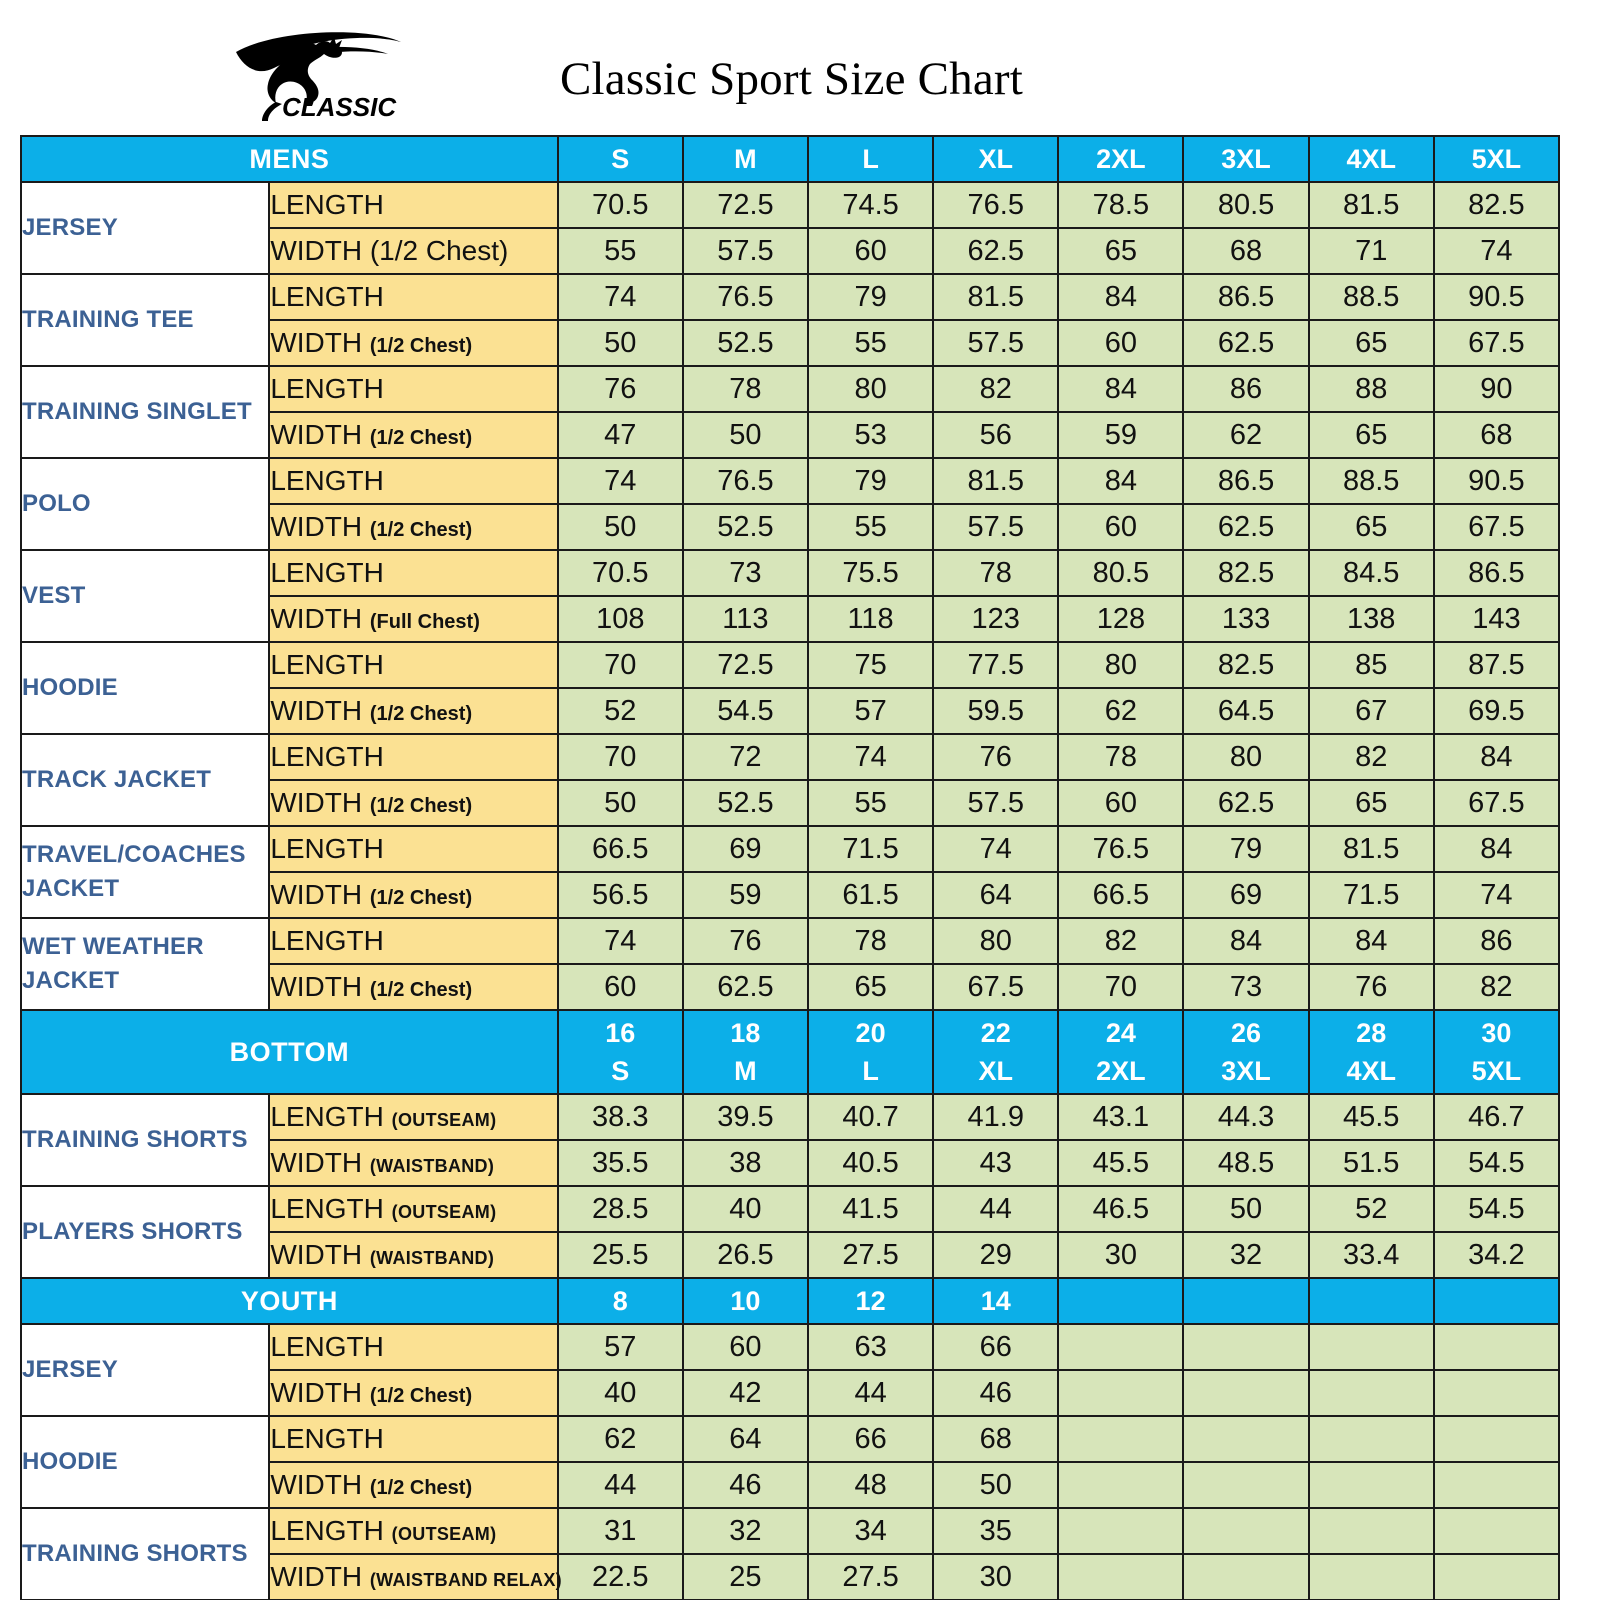  I want to click on size-column-header: XL, so click(996, 159).